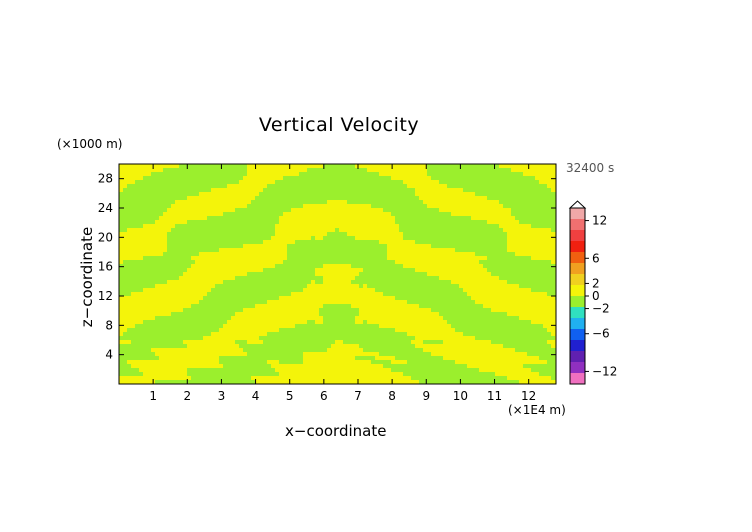 This screenshot has width=752, height=532. Describe the element at coordinates (426, 396) in the screenshot. I see `x-tick-label: 9` at that location.